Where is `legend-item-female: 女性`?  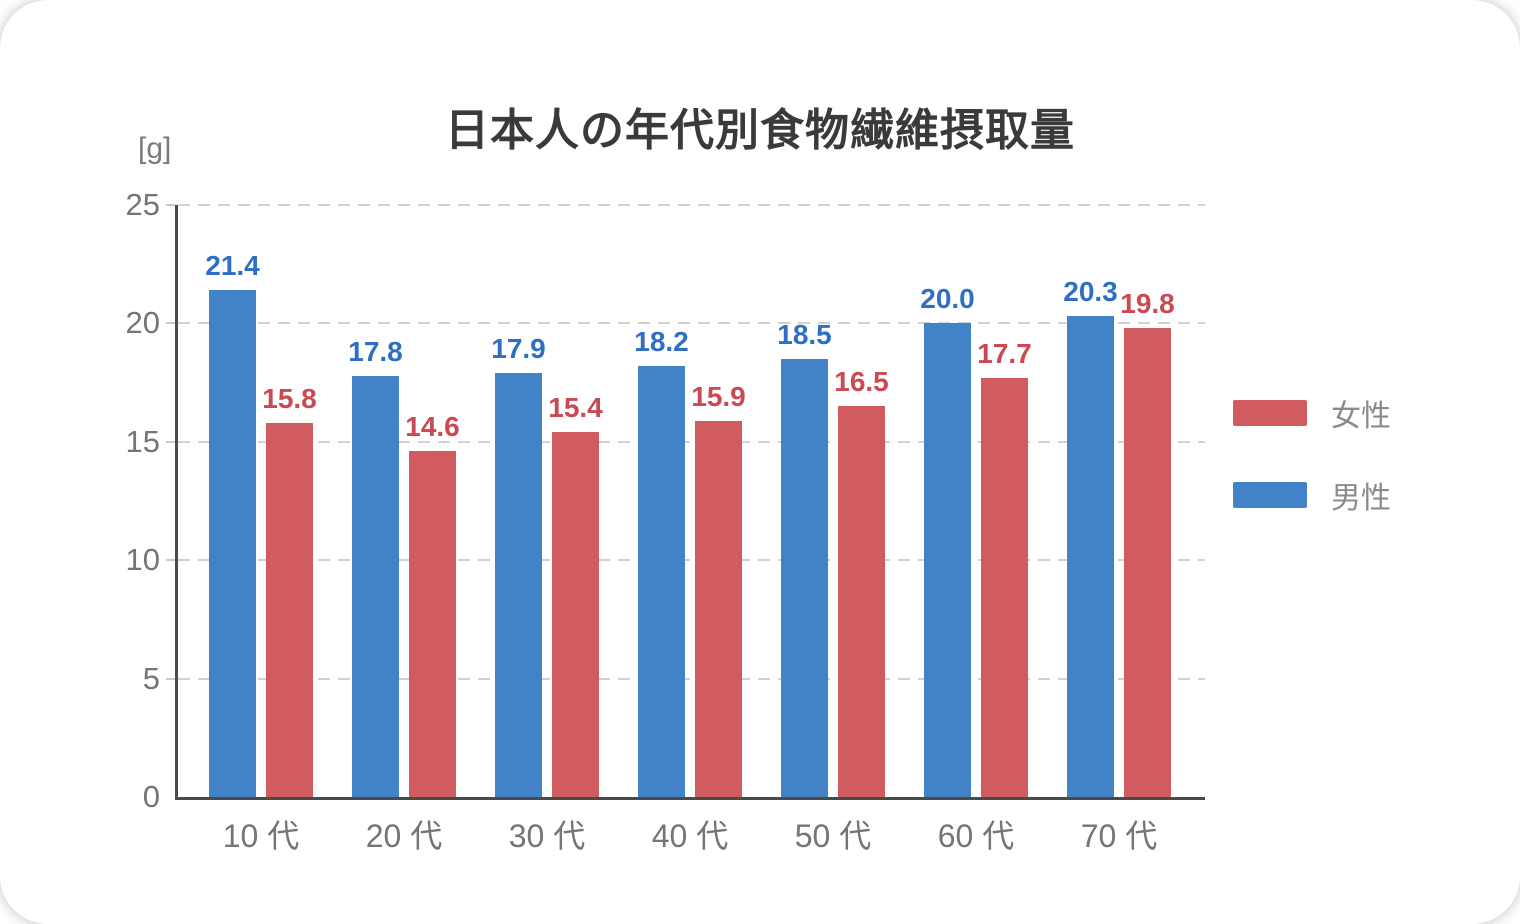
legend-item-female: 女性 is located at coordinates (1312, 413).